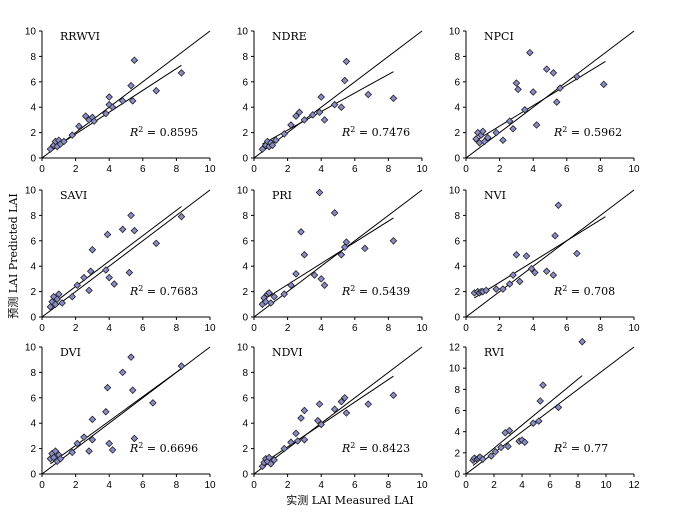  I want to click on r-squared-label: R2 = 0.5439, so click(375, 291).